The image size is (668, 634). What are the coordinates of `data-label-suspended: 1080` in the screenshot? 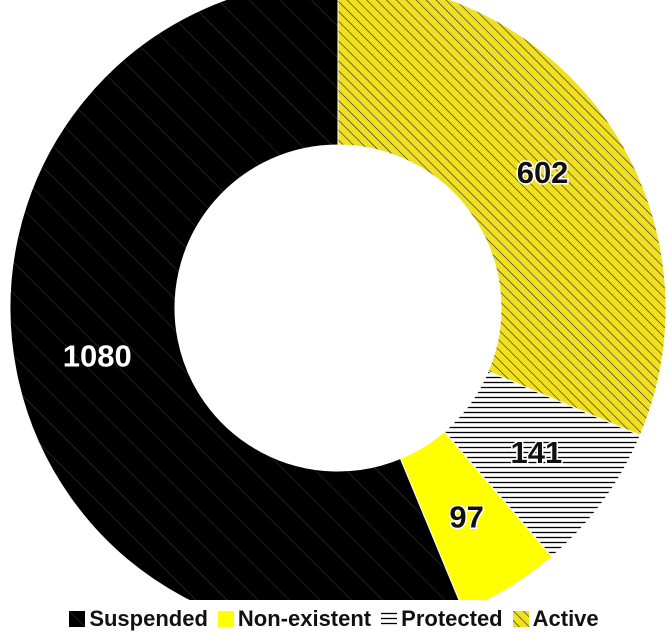 It's located at (97, 355).